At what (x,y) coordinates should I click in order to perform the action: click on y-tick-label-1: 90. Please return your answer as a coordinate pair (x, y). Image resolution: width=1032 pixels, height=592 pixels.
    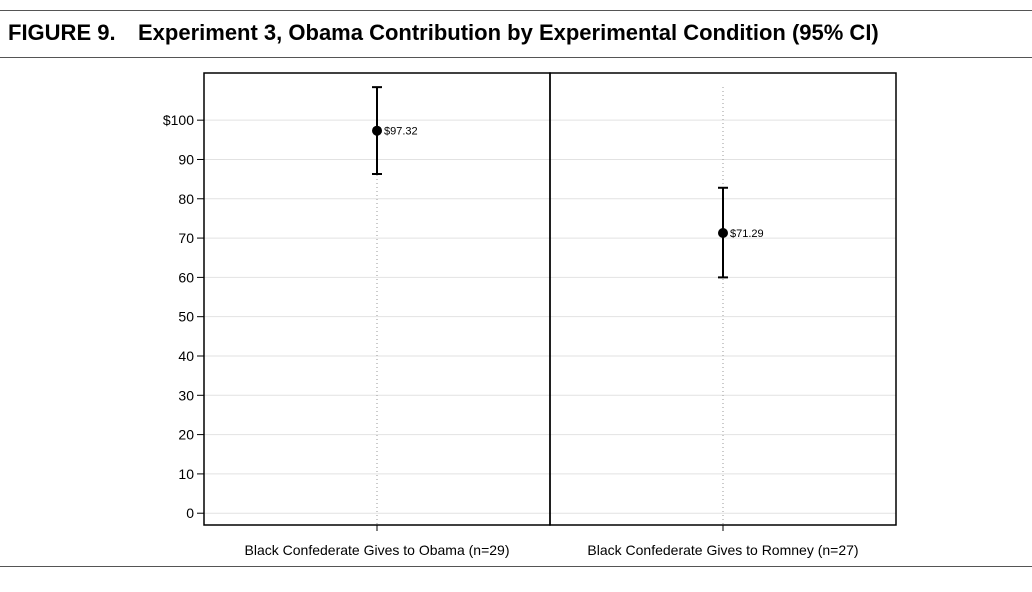
    Looking at the image, I should click on (186, 159).